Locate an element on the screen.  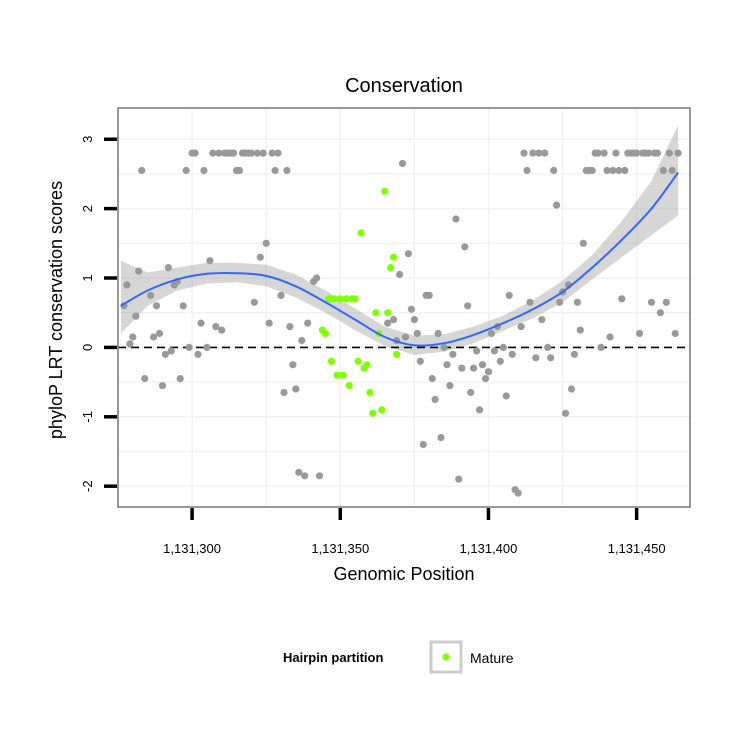
legend-mature-swatch is located at coordinates (446, 657).